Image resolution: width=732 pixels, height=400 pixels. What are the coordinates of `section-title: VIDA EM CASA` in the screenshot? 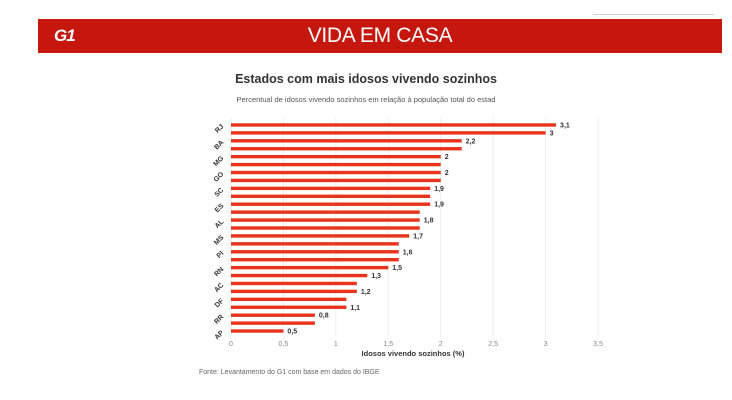 It's located at (380, 35).